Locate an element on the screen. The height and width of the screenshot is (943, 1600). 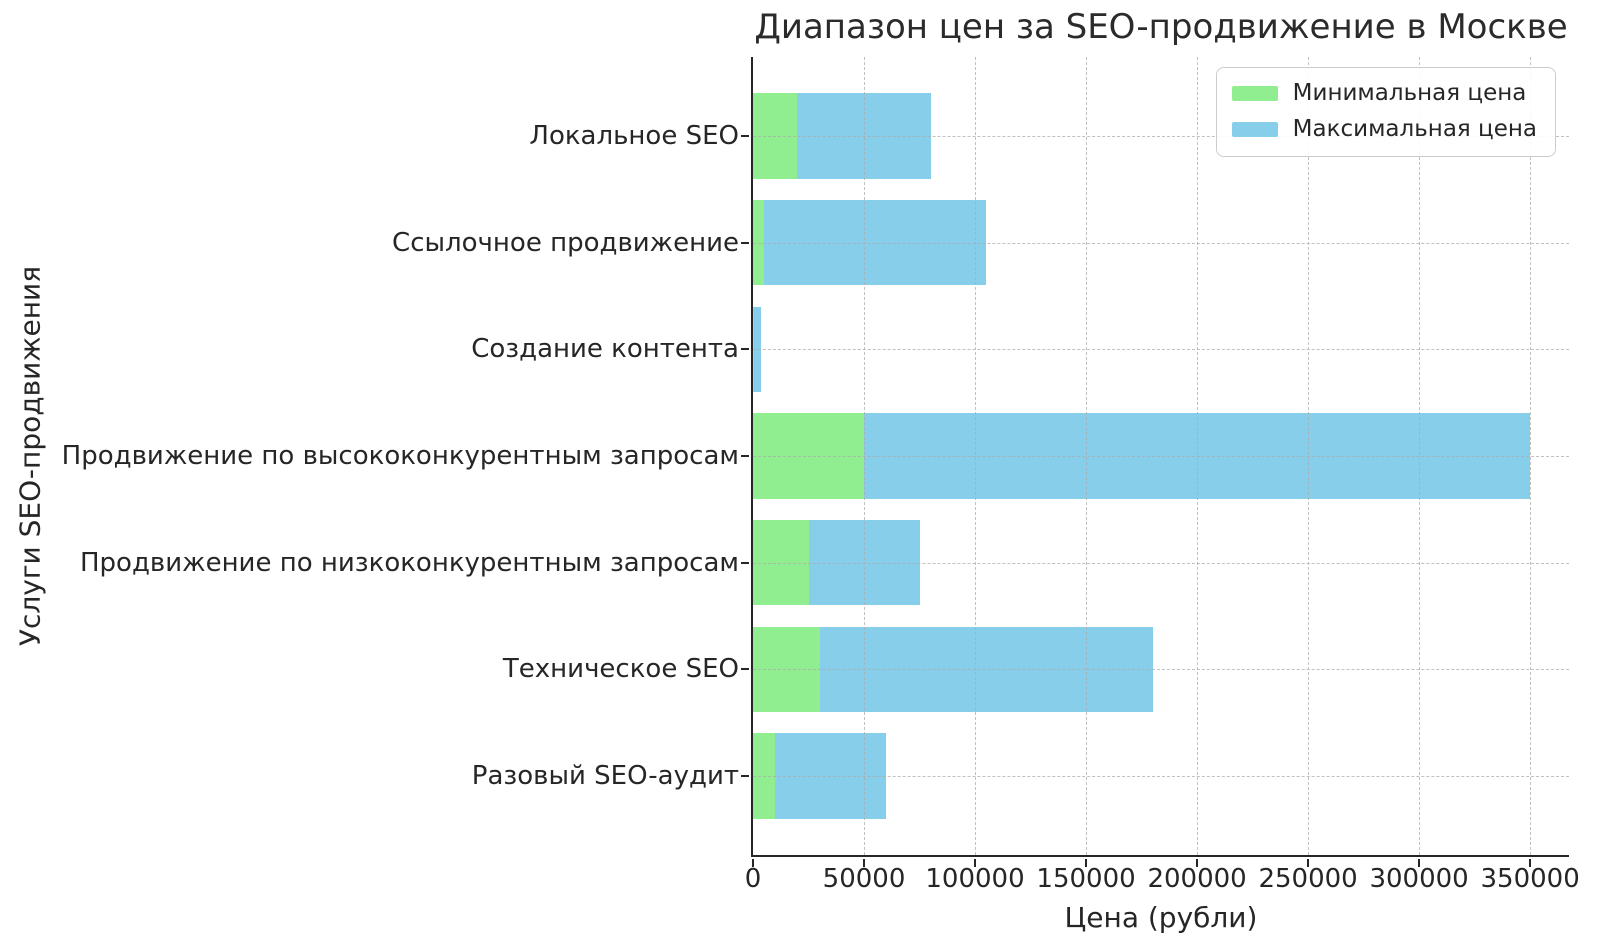
legend-label-max: Максимальная цена is located at coordinates (1414, 129).